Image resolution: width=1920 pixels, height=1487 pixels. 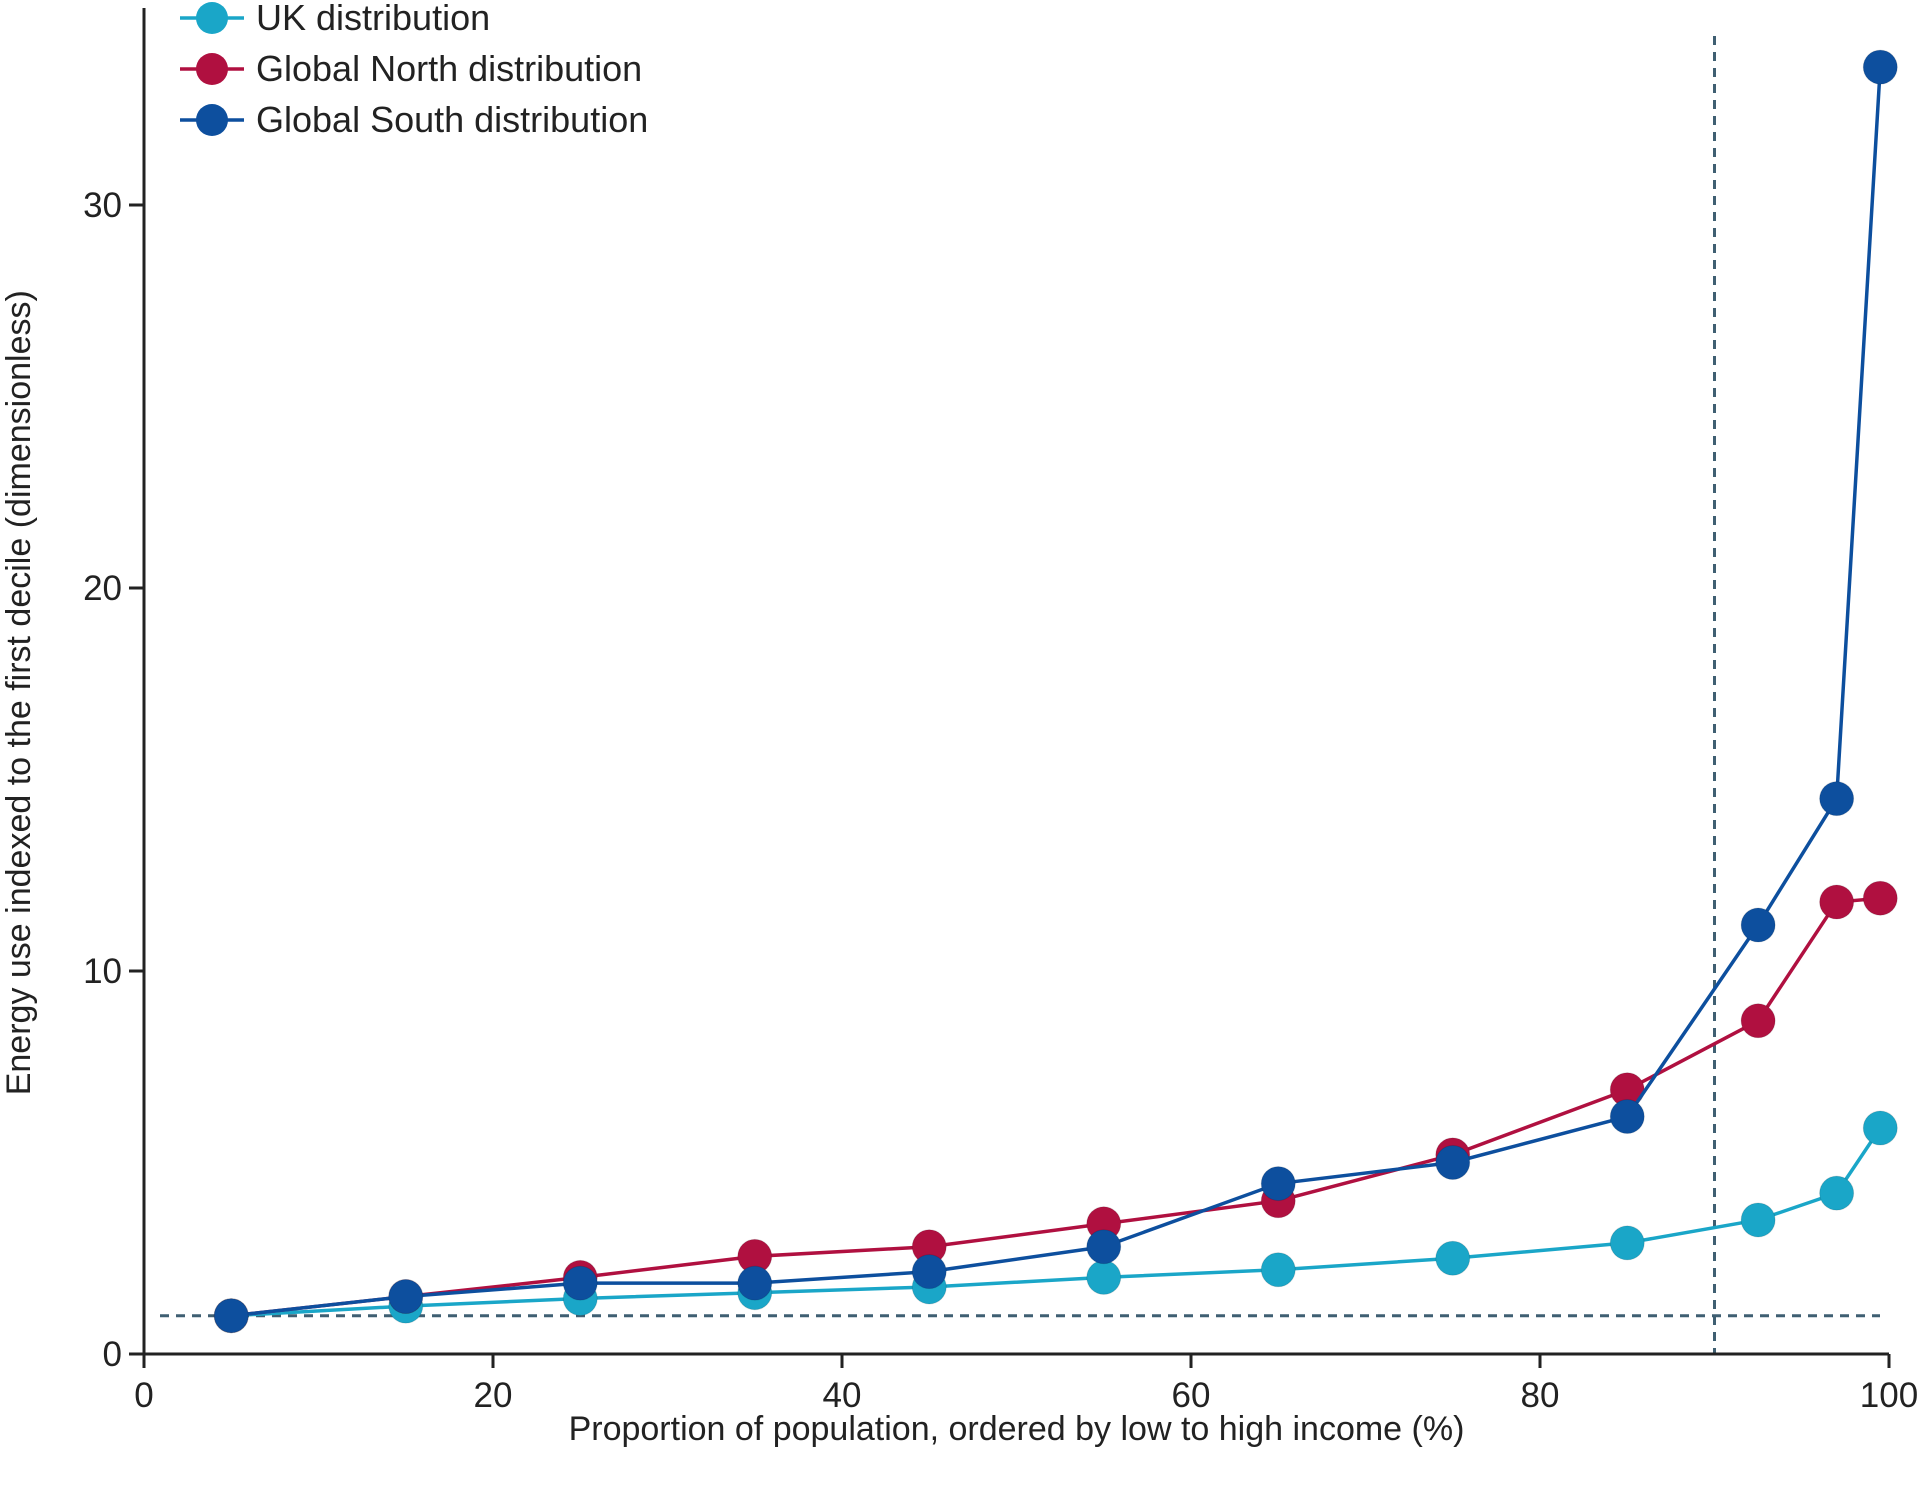 I want to click on y-tick-label: 30, so click(x=102, y=205).